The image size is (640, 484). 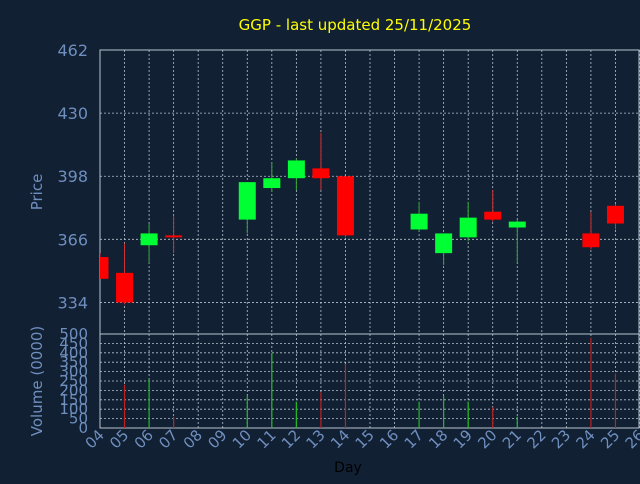 What do you see at coordinates (73, 381) in the screenshot?
I see `volume-tick-label: 250` at bounding box center [73, 381].